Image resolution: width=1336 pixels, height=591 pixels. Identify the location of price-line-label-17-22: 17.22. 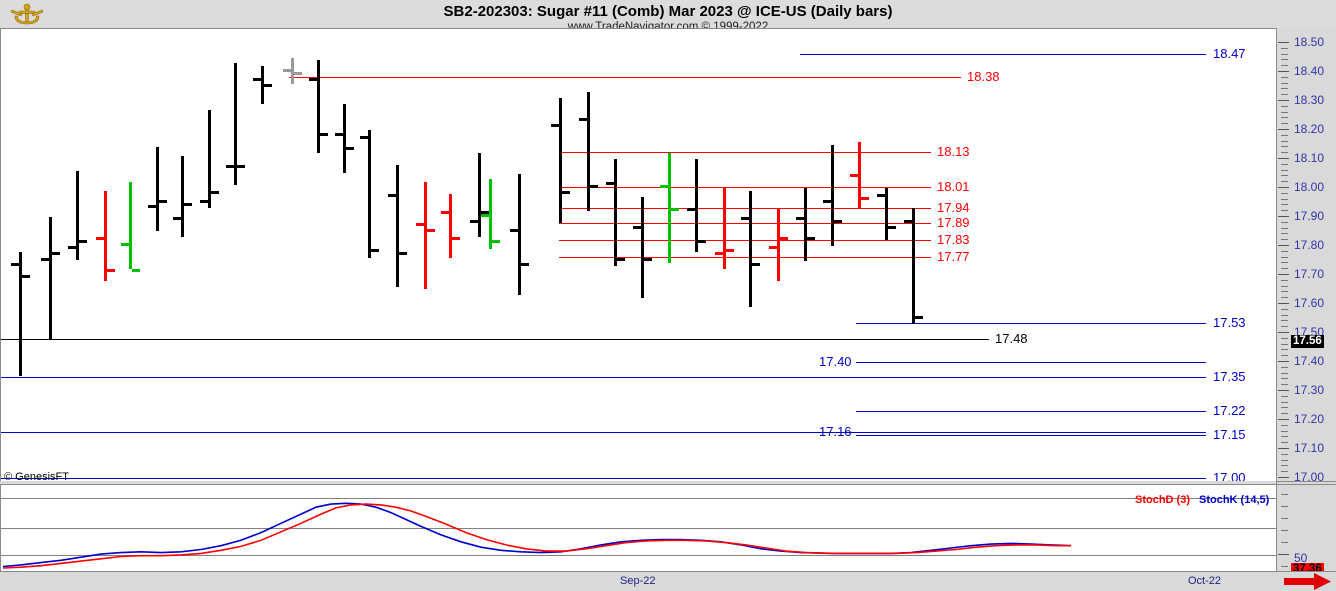
(1229, 410).